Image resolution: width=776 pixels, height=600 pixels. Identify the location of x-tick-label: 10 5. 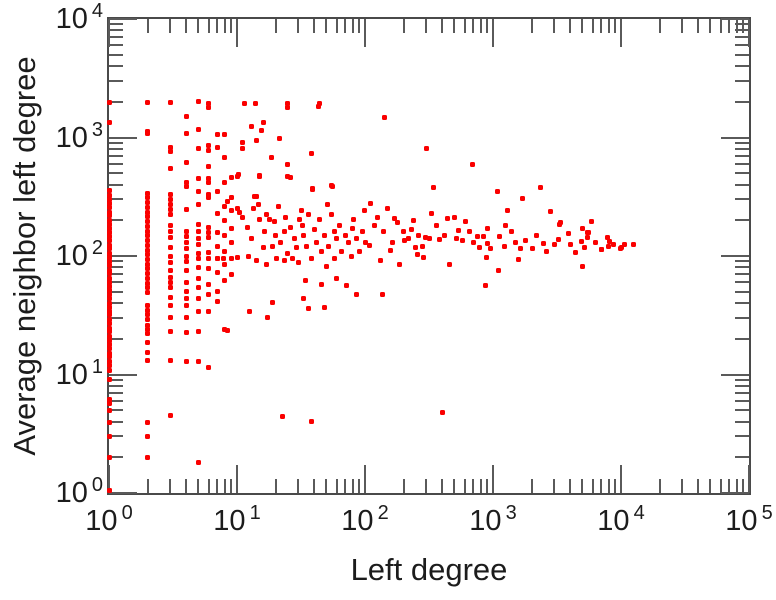
(749, 519).